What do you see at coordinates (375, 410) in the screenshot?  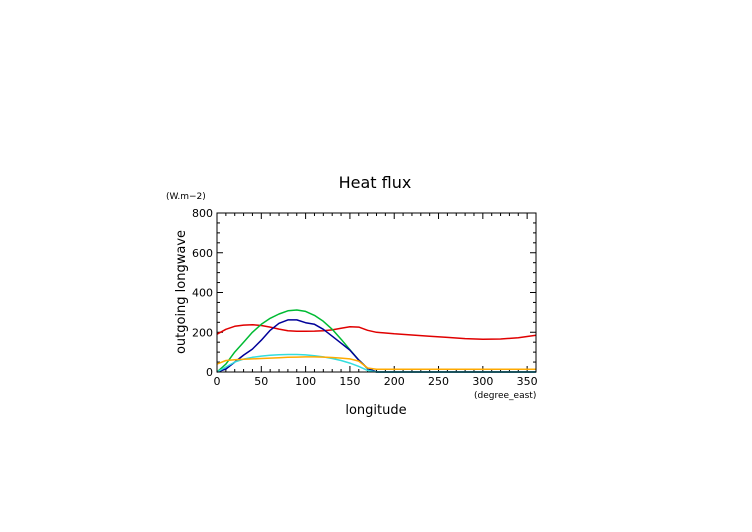 I see `x-axis-title: longitude` at bounding box center [375, 410].